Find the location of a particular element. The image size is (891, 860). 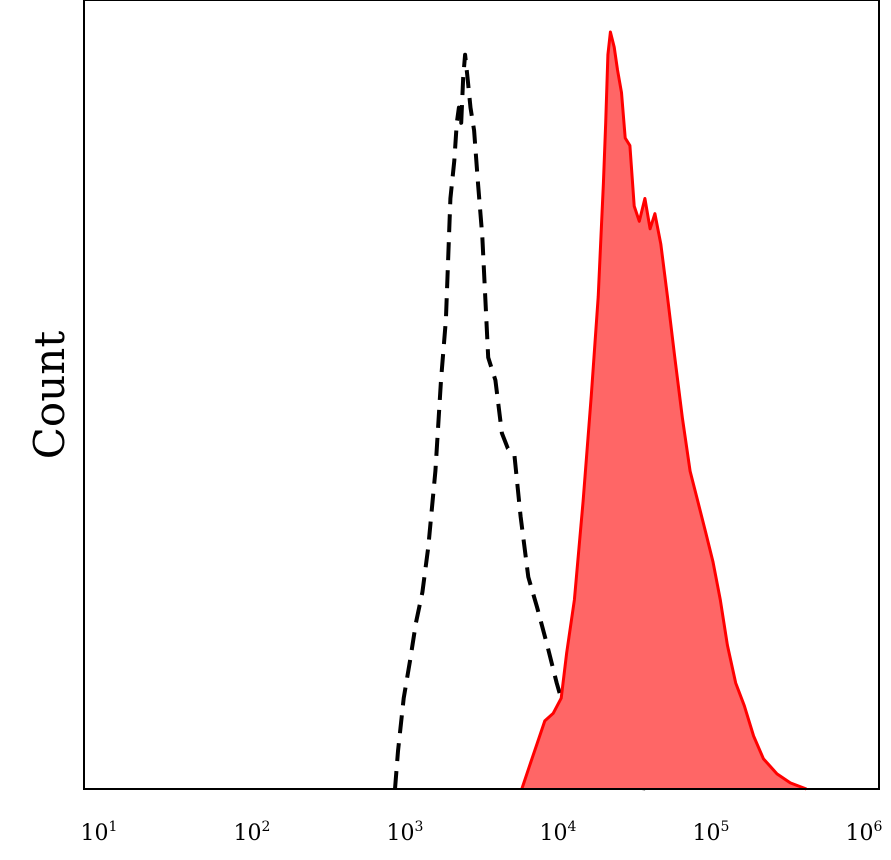

x-tick-label: 10⁵ is located at coordinates (711, 832).